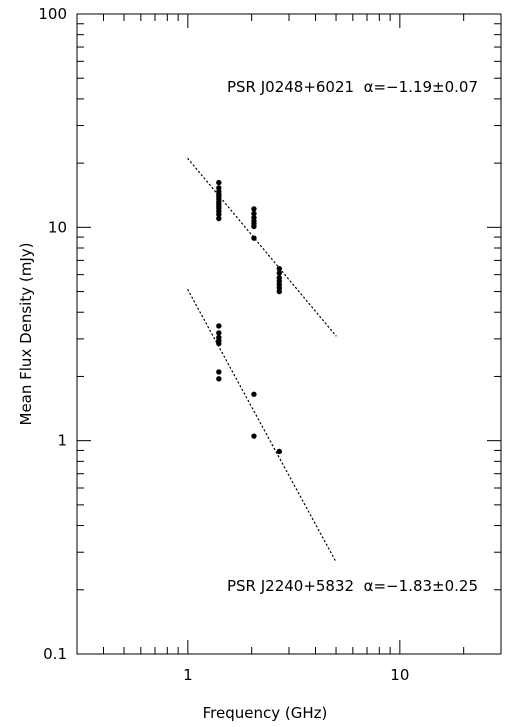 The height and width of the screenshot is (727, 505). I want to click on y-tick-label: 10, so click(57, 227).